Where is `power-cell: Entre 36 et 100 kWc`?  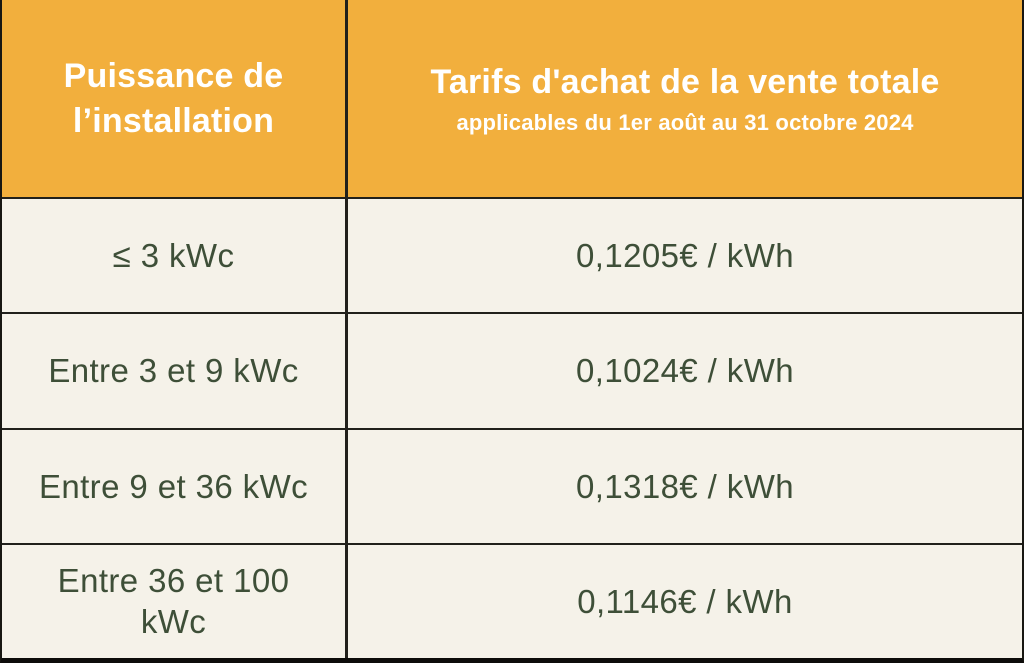 power-cell: Entre 36 et 100 kWc is located at coordinates (175, 601).